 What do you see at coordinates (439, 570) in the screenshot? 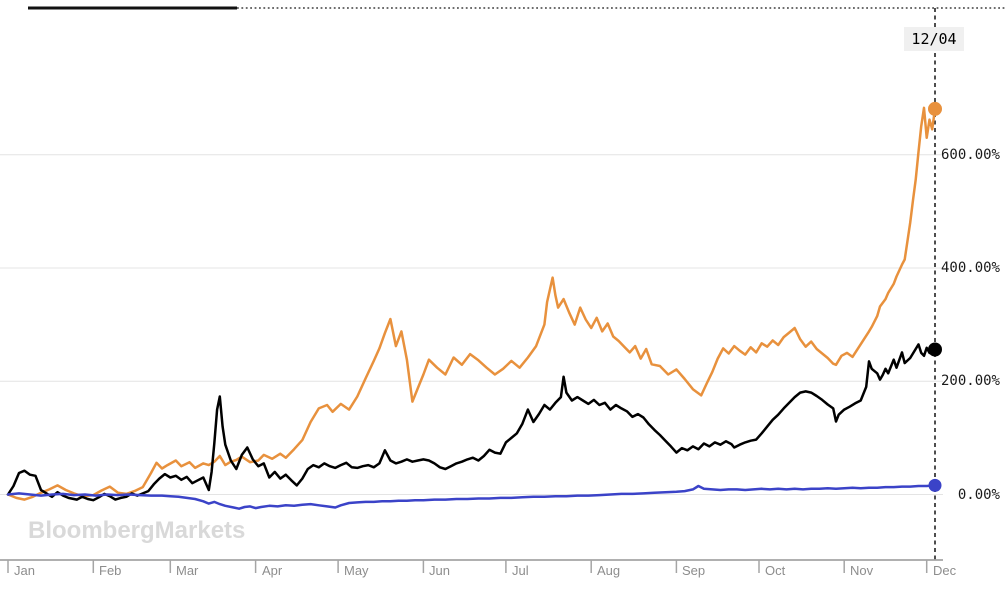
I see `x-axis-label-jun: Jun` at bounding box center [439, 570].